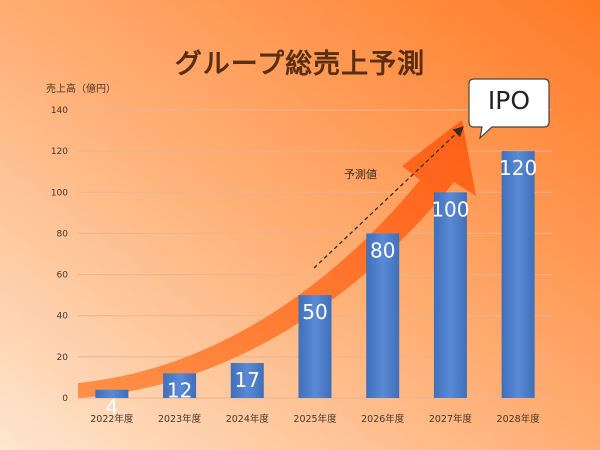 This screenshot has height=450, width=600. I want to click on y-tick-label: 120, so click(59, 152).